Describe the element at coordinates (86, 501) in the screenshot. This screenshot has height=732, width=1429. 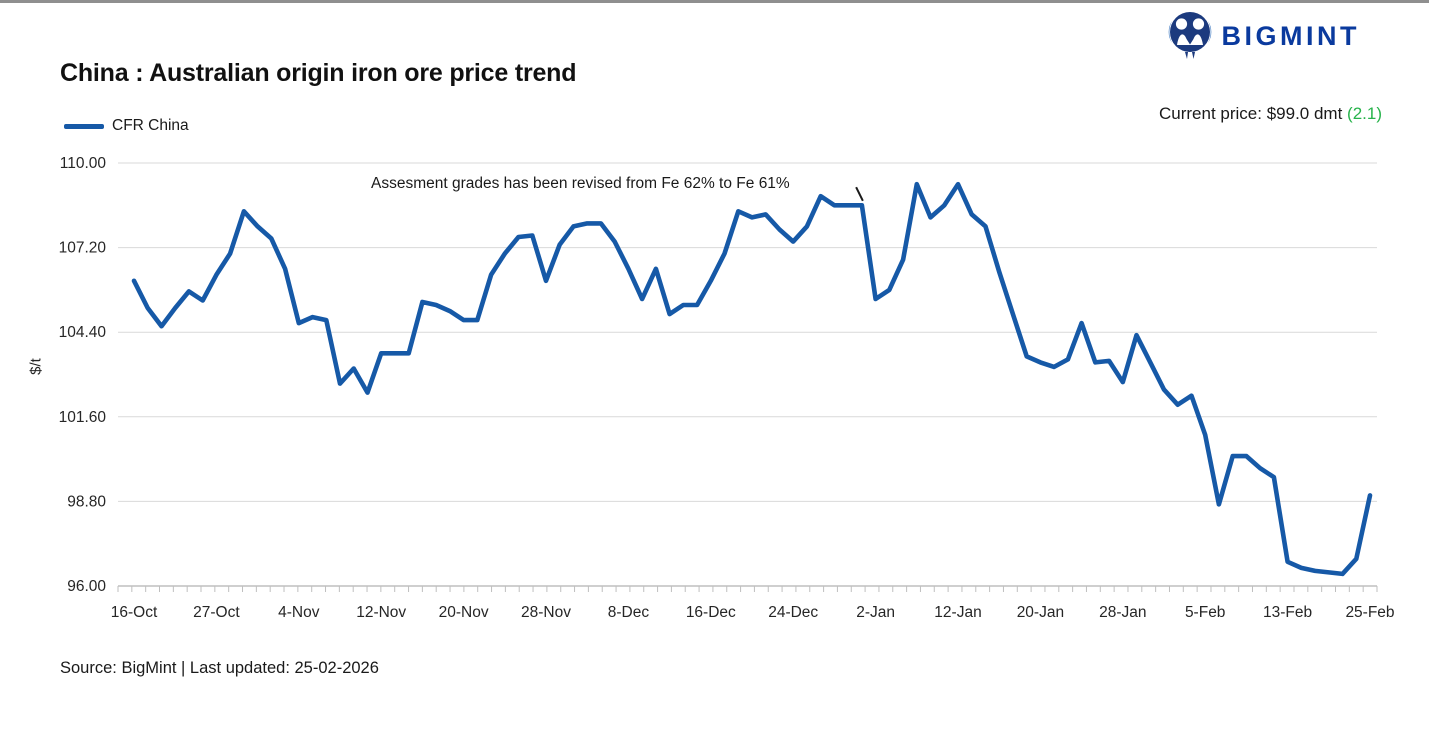
I see `y-tick-label: 98.80` at that location.